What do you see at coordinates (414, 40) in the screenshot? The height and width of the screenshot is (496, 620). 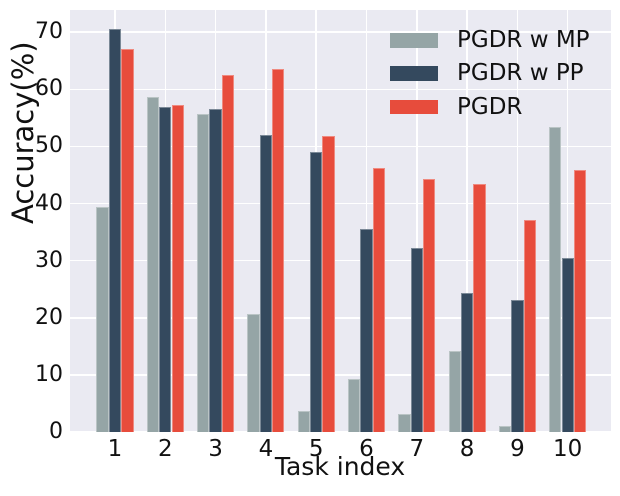 I see `legend-swatch-pgdr-w-mp` at bounding box center [414, 40].